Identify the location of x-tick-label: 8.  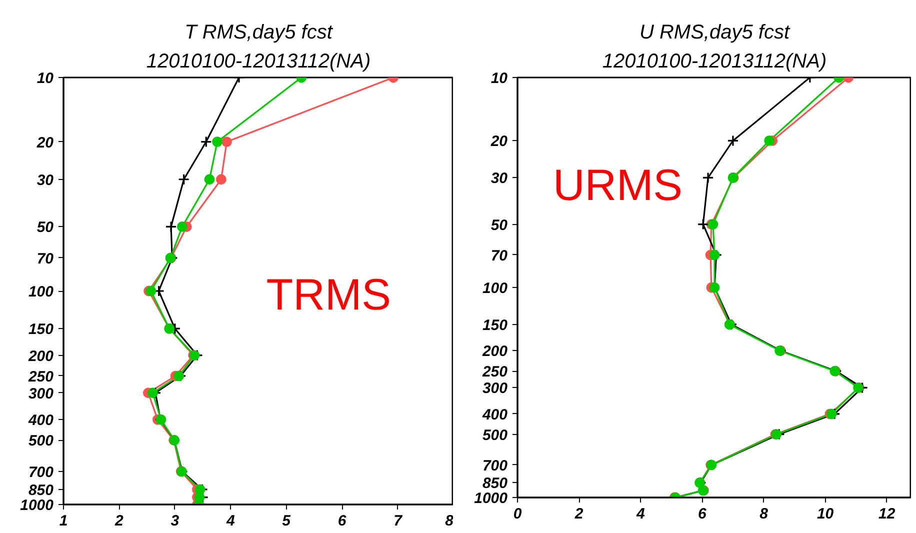
(764, 514).